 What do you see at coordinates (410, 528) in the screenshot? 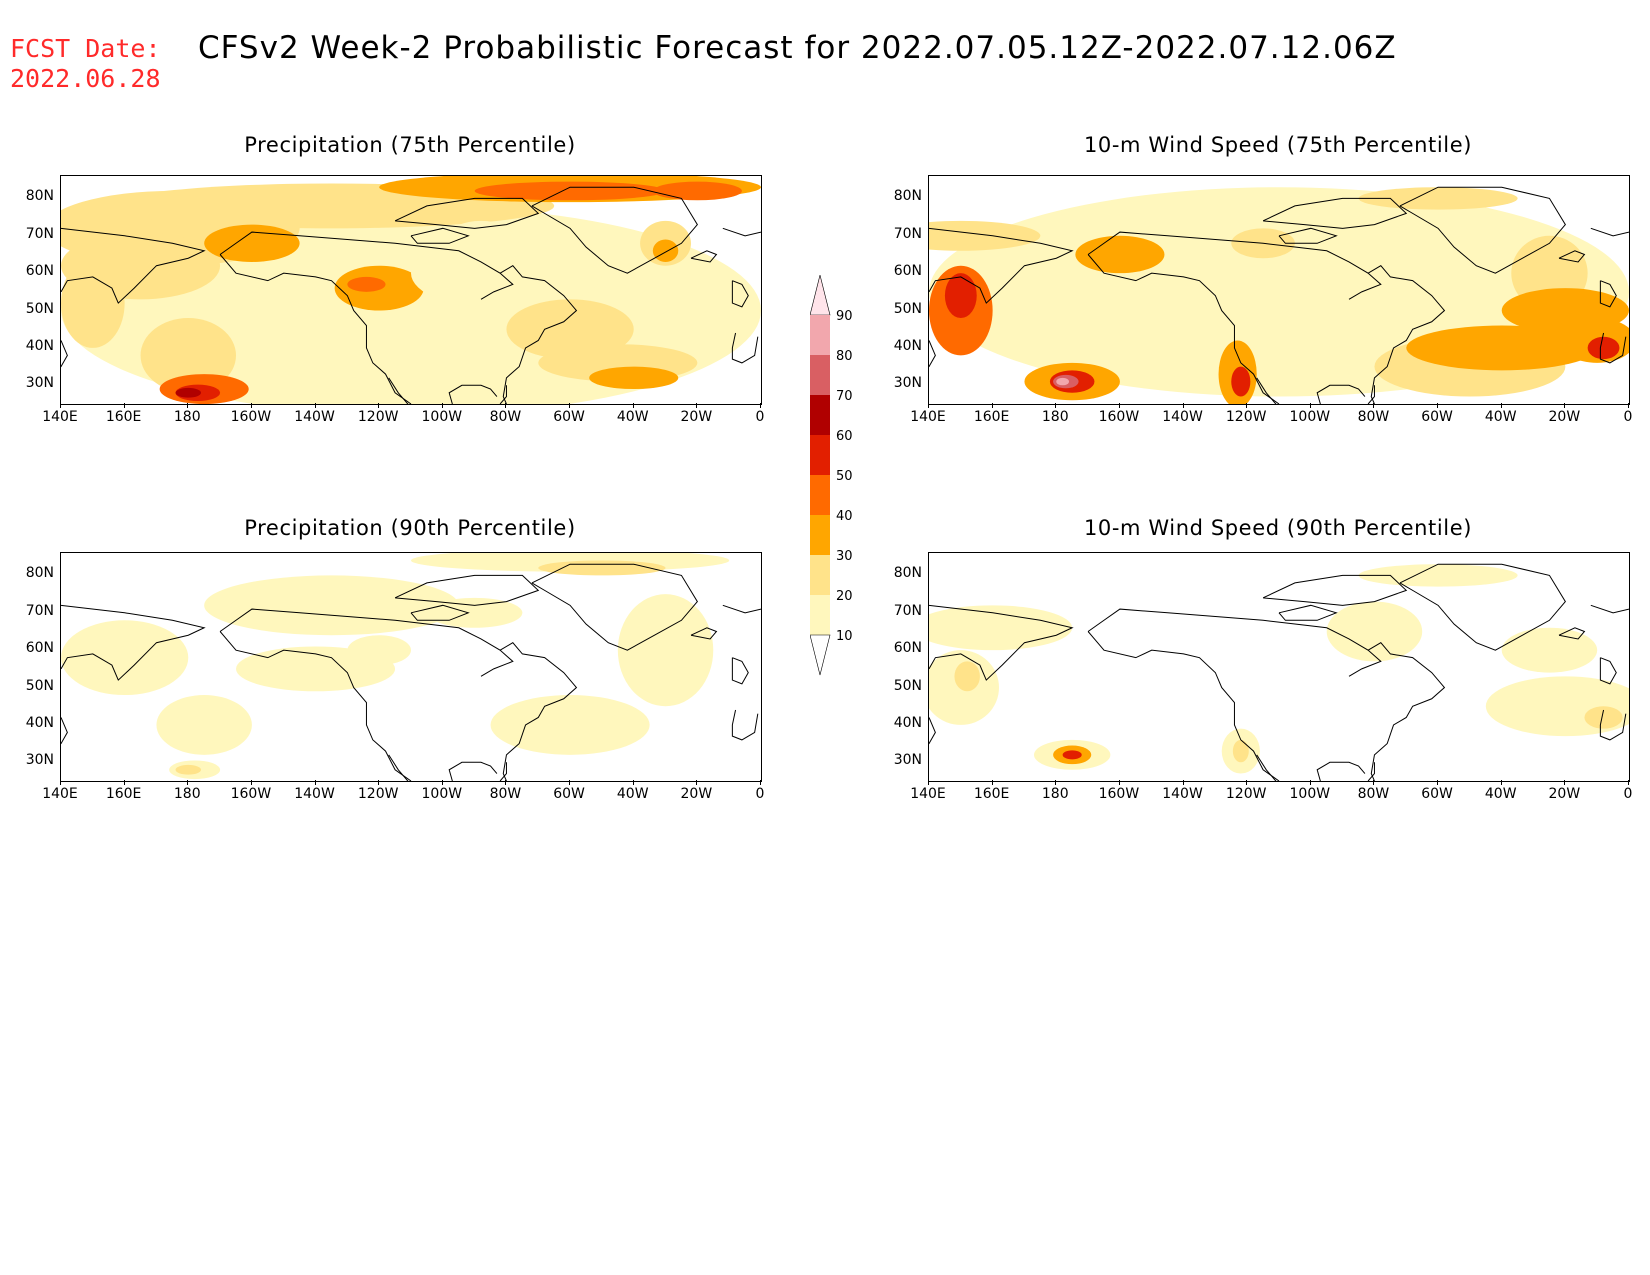
I see `panel-title: Precipitation (90th Percentile)` at bounding box center [410, 528].